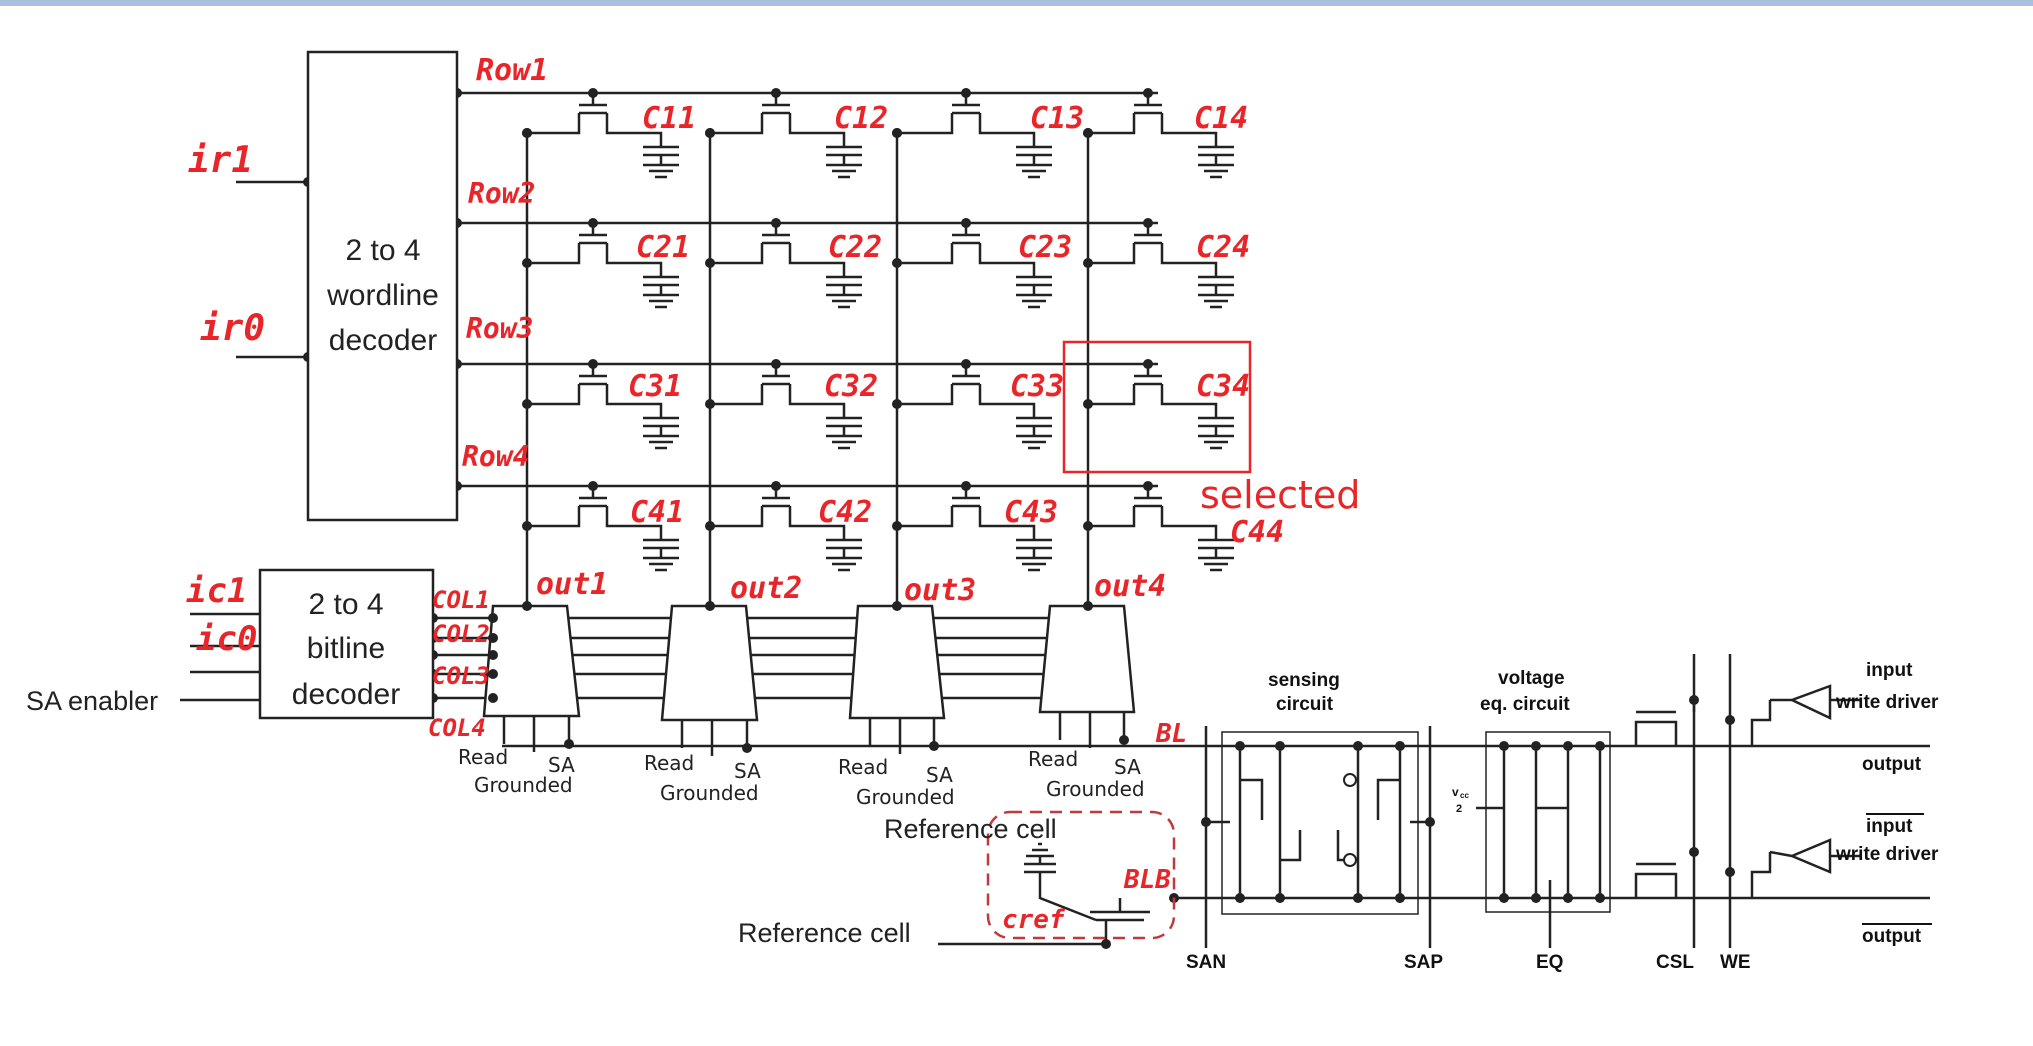 This screenshot has height=1046, width=2033. I want to click on signal-sap: SAP, so click(1423, 962).